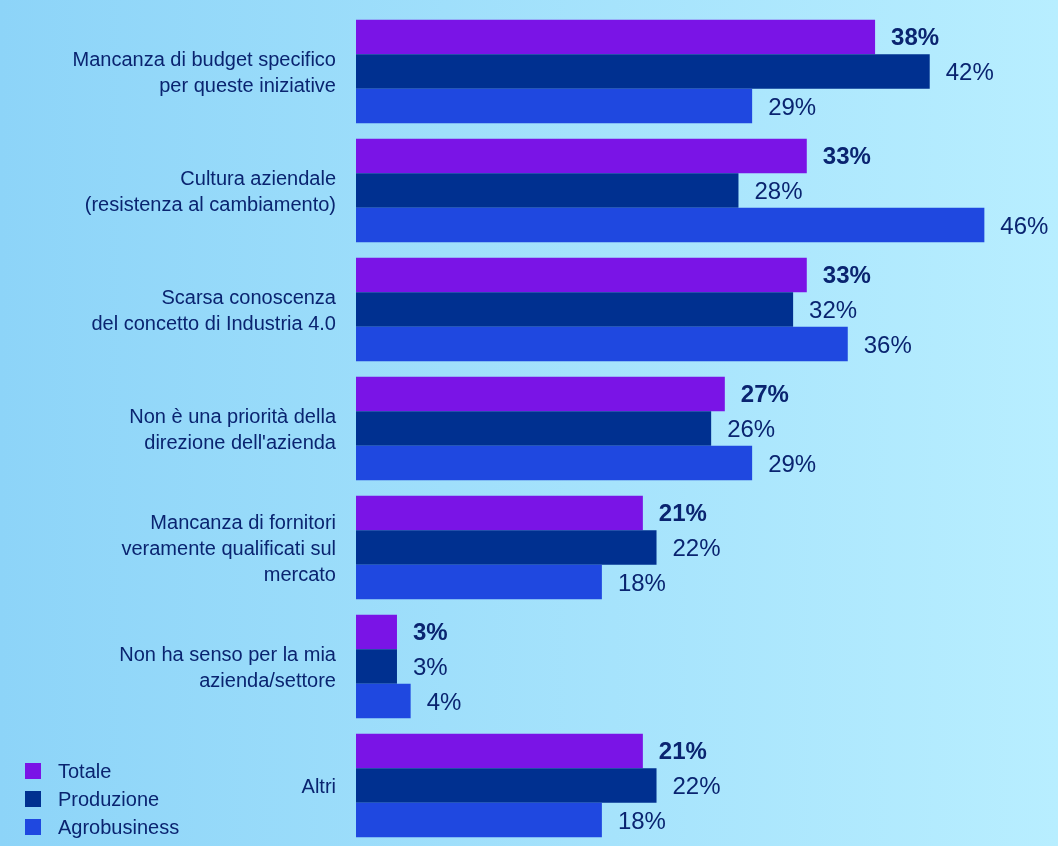  What do you see at coordinates (969, 71) in the screenshot?
I see `data-label: 42%` at bounding box center [969, 71].